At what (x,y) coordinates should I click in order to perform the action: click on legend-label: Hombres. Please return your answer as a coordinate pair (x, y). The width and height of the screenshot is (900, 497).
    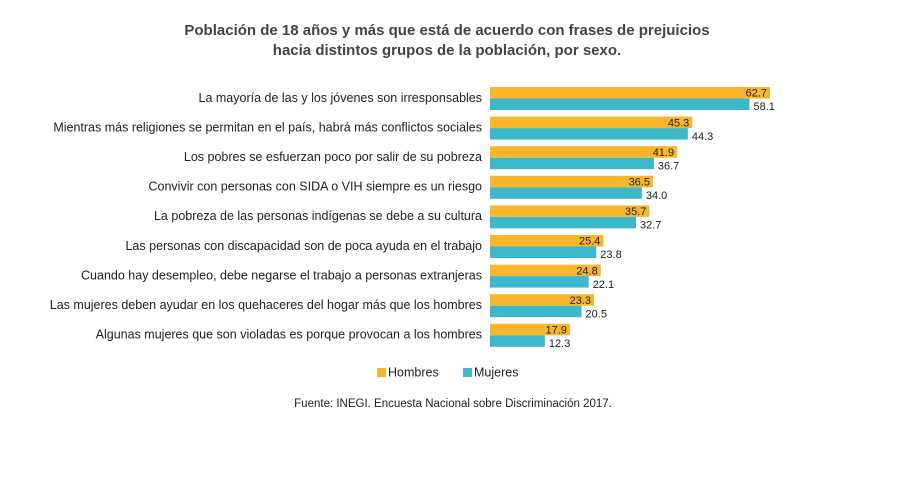
    Looking at the image, I should click on (413, 372).